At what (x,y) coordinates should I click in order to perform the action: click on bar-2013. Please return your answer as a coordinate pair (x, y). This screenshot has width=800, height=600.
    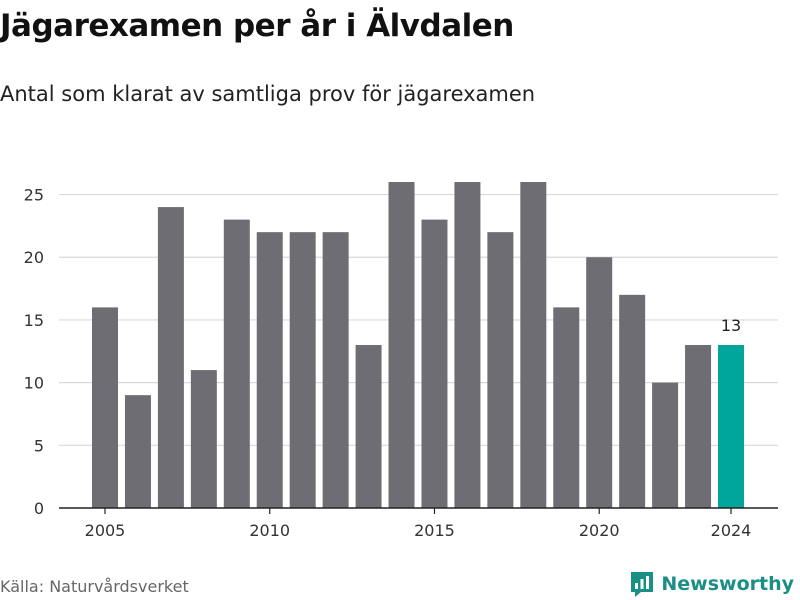
    Looking at the image, I should click on (368, 426).